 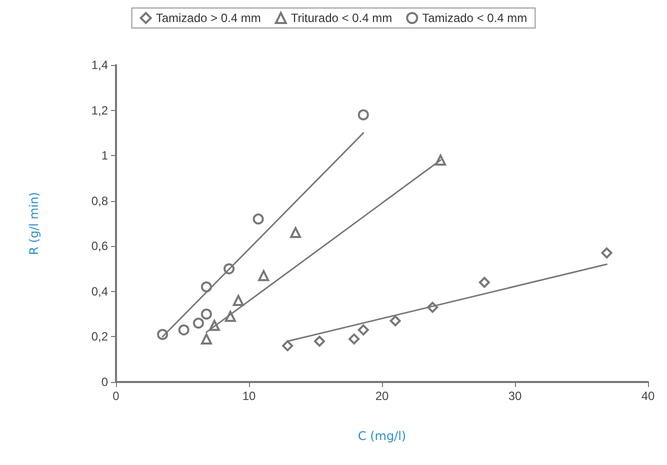 I want to click on legend-label: Tamizado > 0.4 mm, so click(x=208, y=18).